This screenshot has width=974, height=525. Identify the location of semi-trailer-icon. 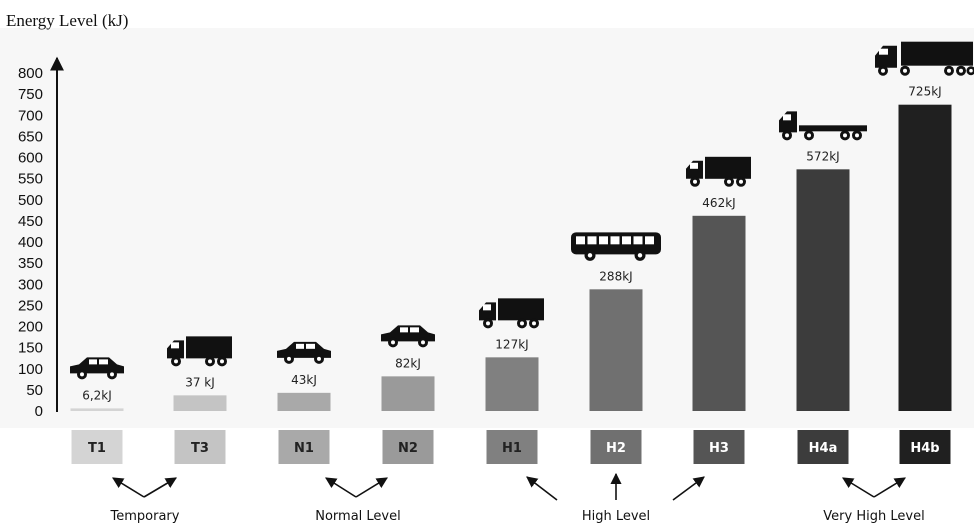
(823, 126).